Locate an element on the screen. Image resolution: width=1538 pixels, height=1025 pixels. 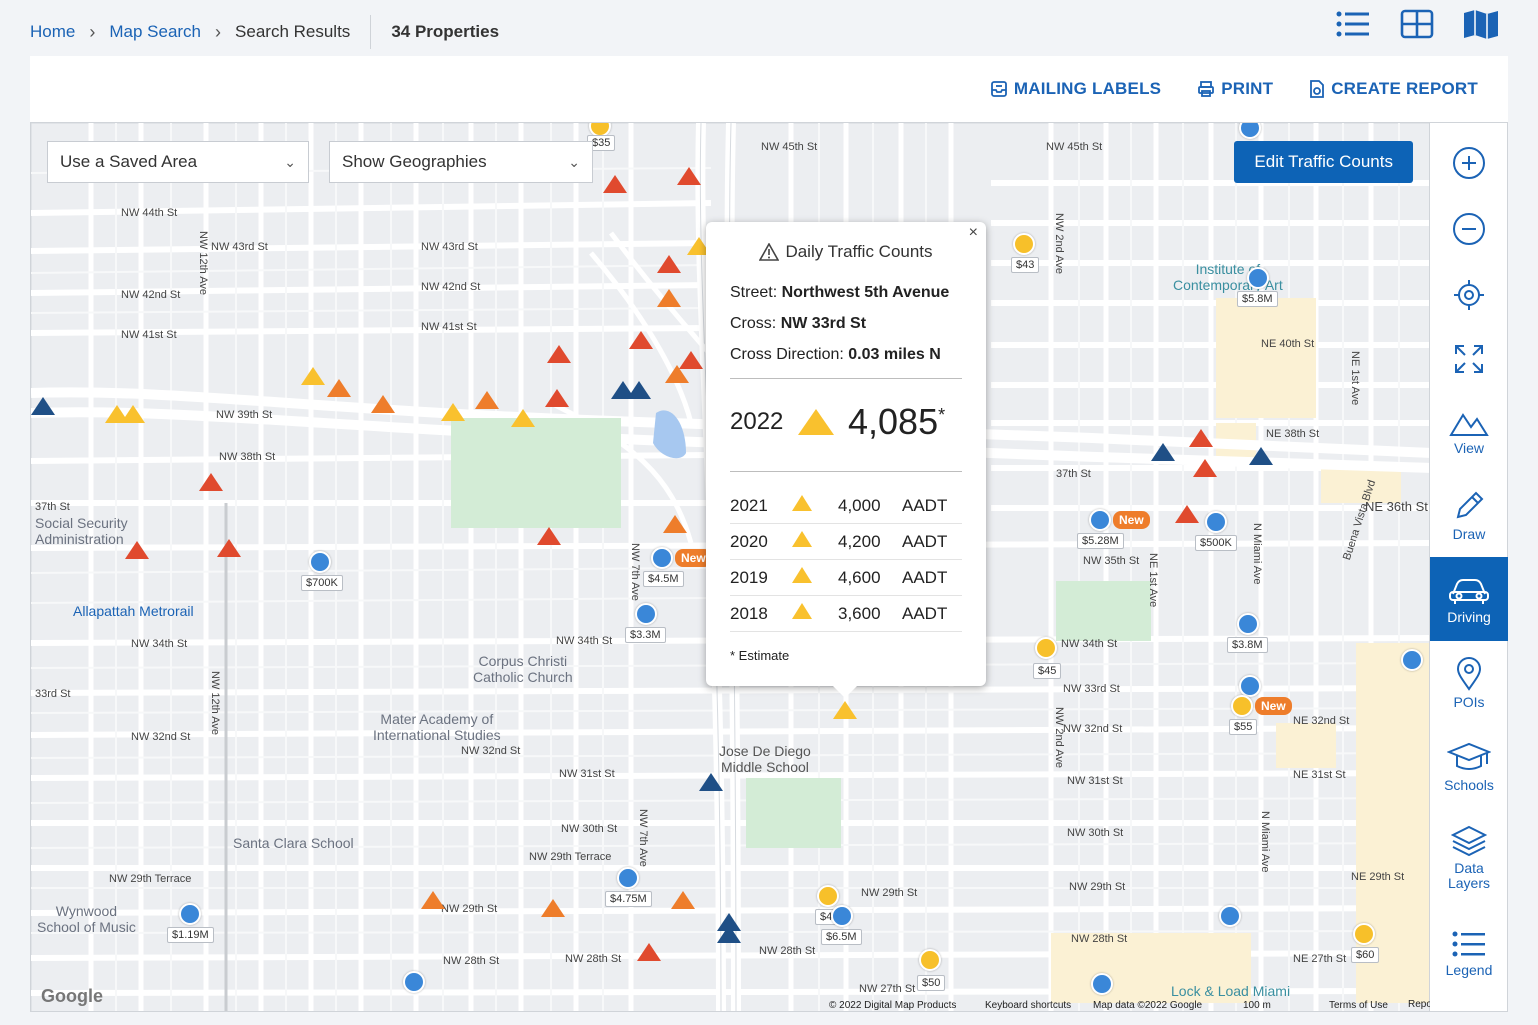
close-icon: × is located at coordinates (973, 232).